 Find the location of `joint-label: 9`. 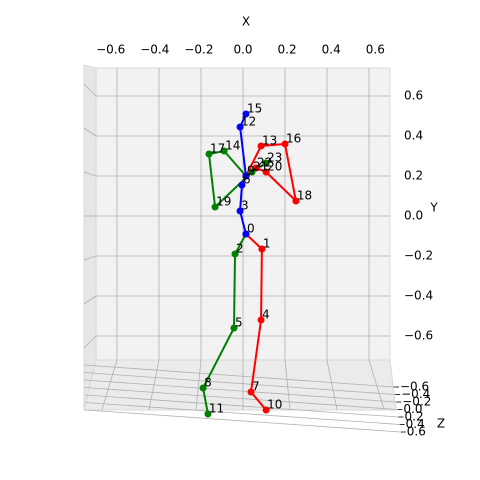

joint-label: 9 is located at coordinates (251, 171).